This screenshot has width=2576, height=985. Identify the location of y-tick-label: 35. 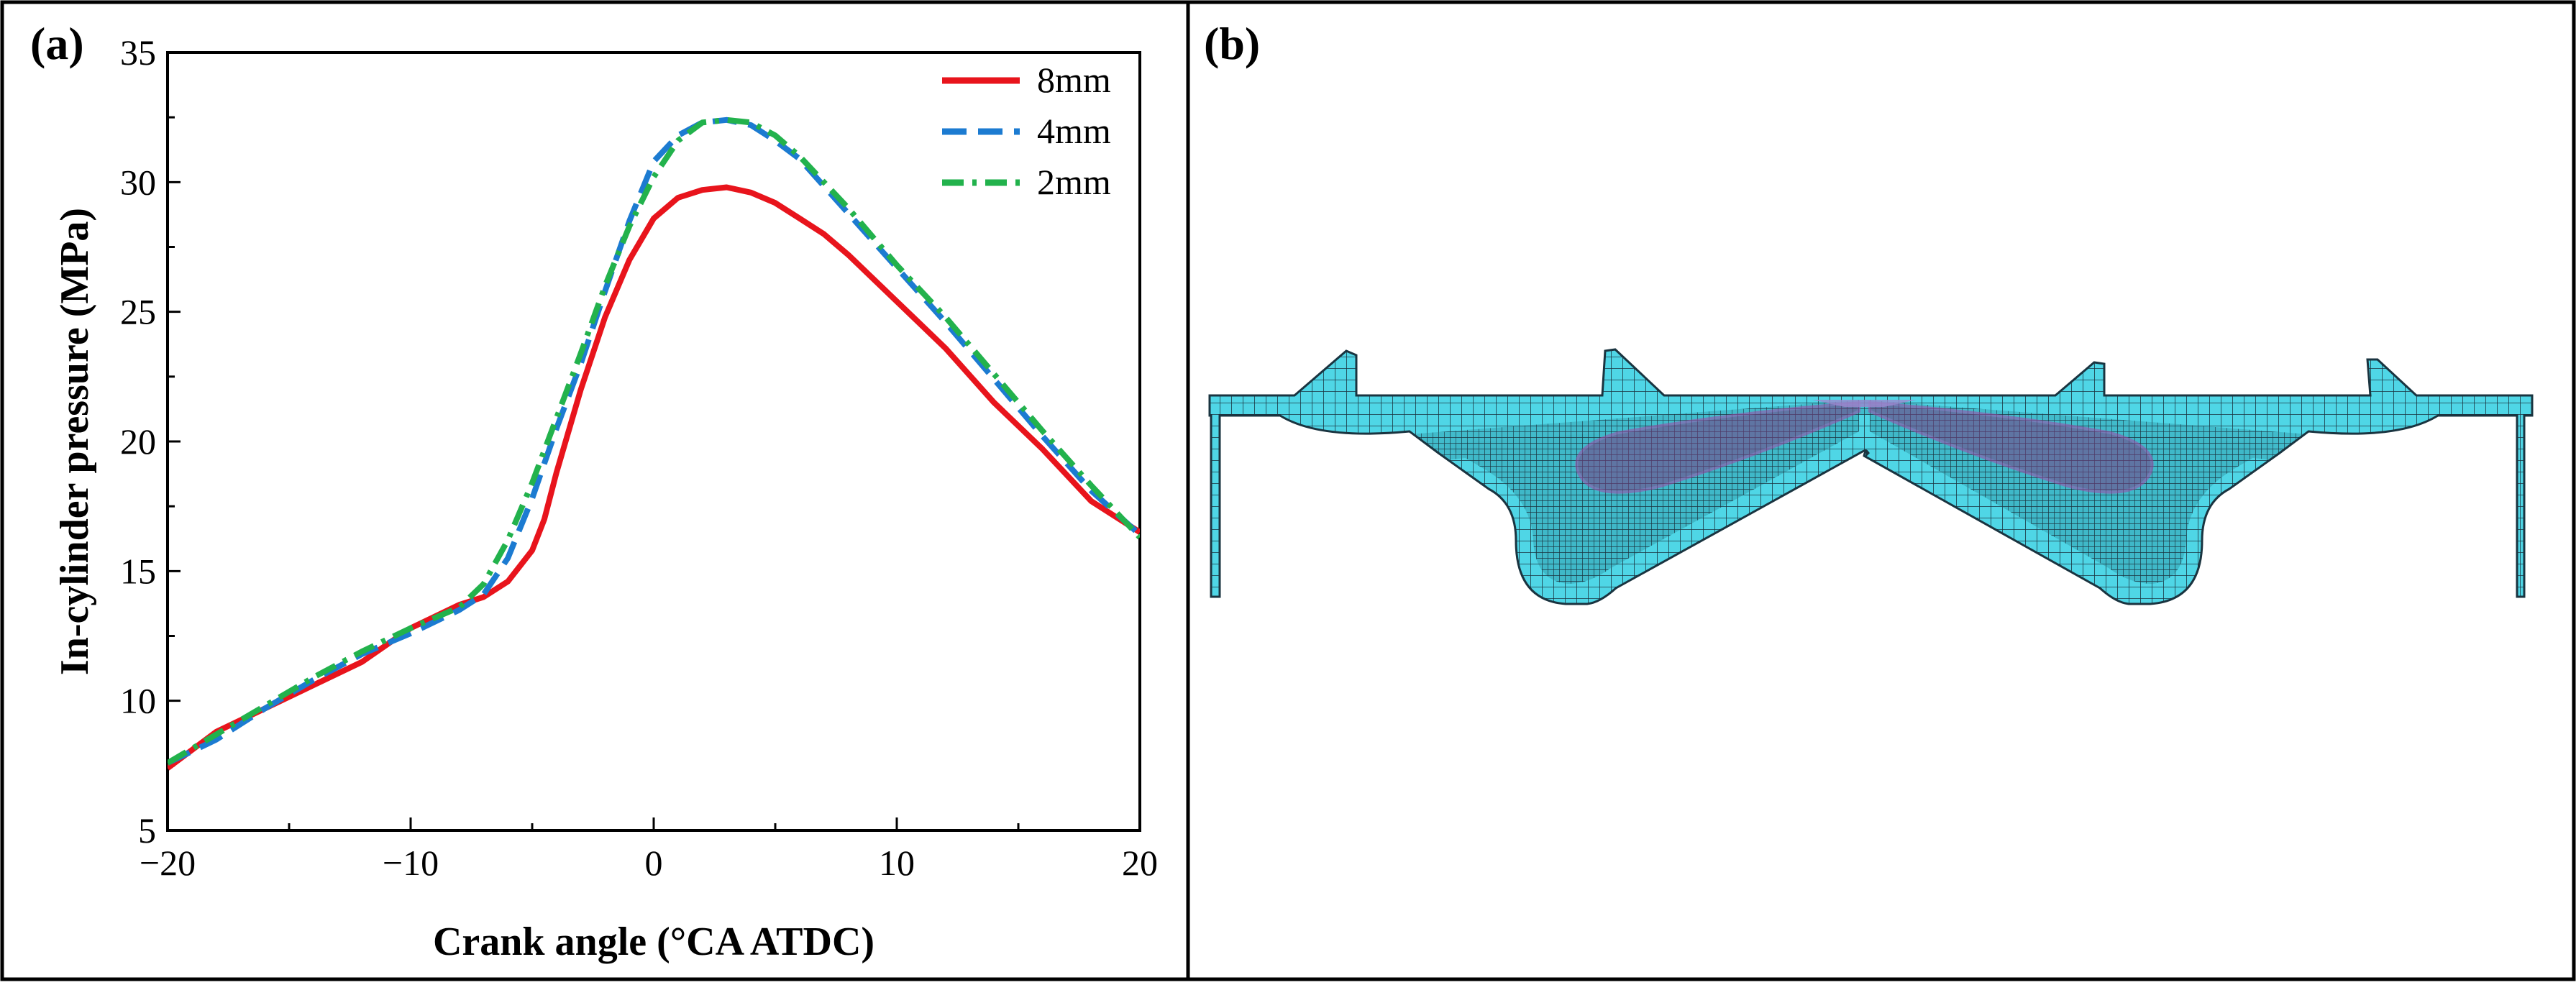
(138, 52).